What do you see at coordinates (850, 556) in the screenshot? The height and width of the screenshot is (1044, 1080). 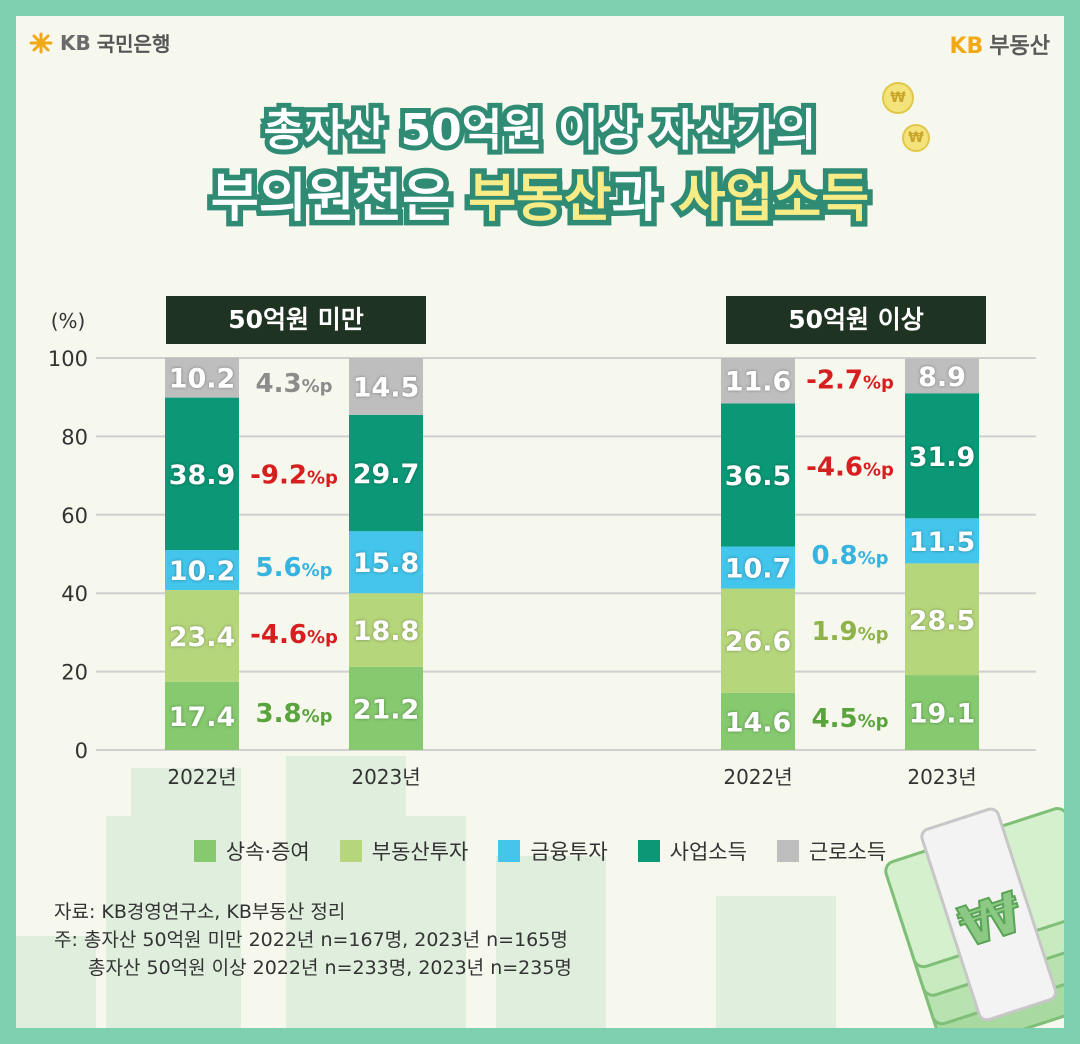 I see `change-label: 0.8%p` at bounding box center [850, 556].